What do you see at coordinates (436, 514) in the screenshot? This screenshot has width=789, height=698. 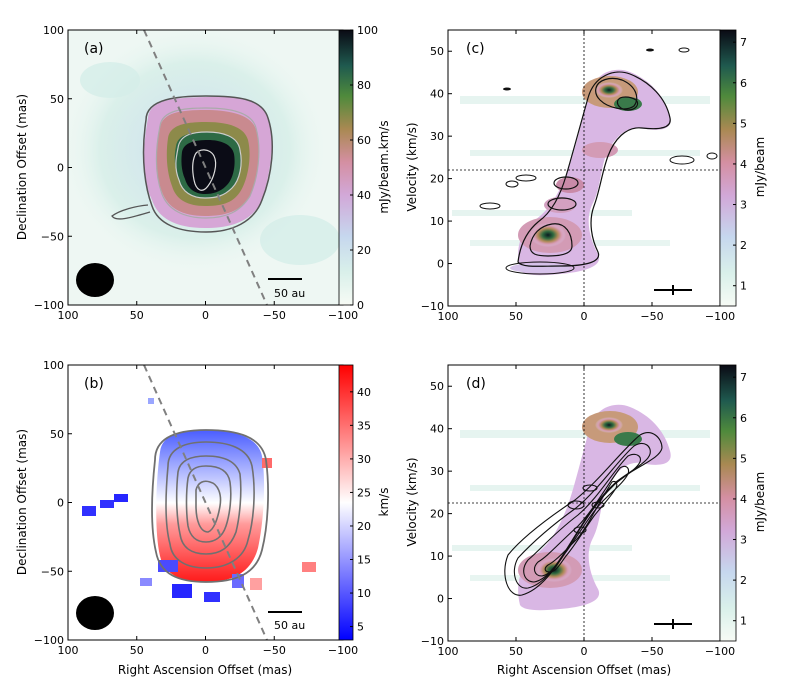 I see `panel-d-y-ticks: −10 0 10 20 30 40 50` at bounding box center [436, 514].